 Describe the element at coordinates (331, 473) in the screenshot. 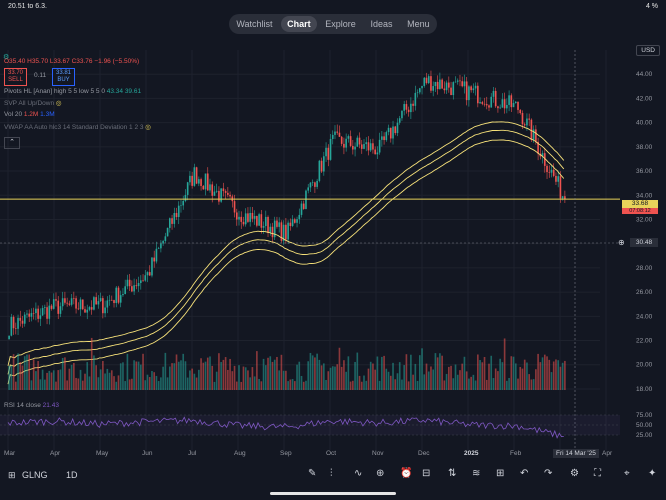

I see `chart-type-icon: ⫶` at that location.